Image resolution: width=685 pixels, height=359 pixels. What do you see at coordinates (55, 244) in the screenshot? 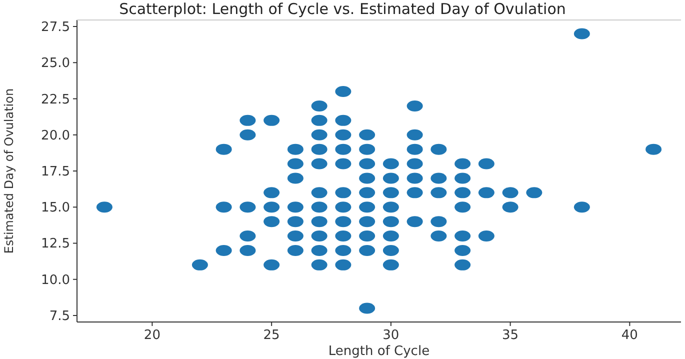
I see `y-tick-label: 12.5` at bounding box center [55, 244].